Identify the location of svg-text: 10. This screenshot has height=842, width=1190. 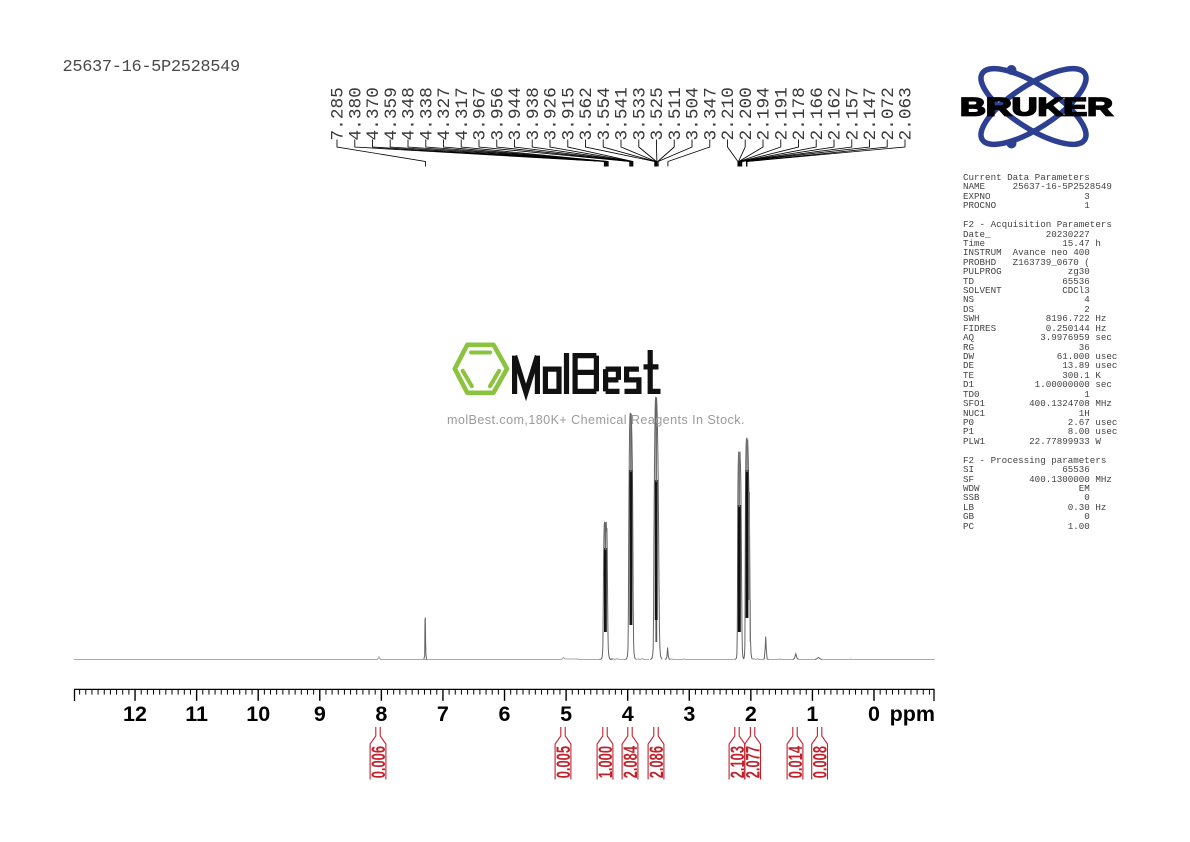
(258, 714).